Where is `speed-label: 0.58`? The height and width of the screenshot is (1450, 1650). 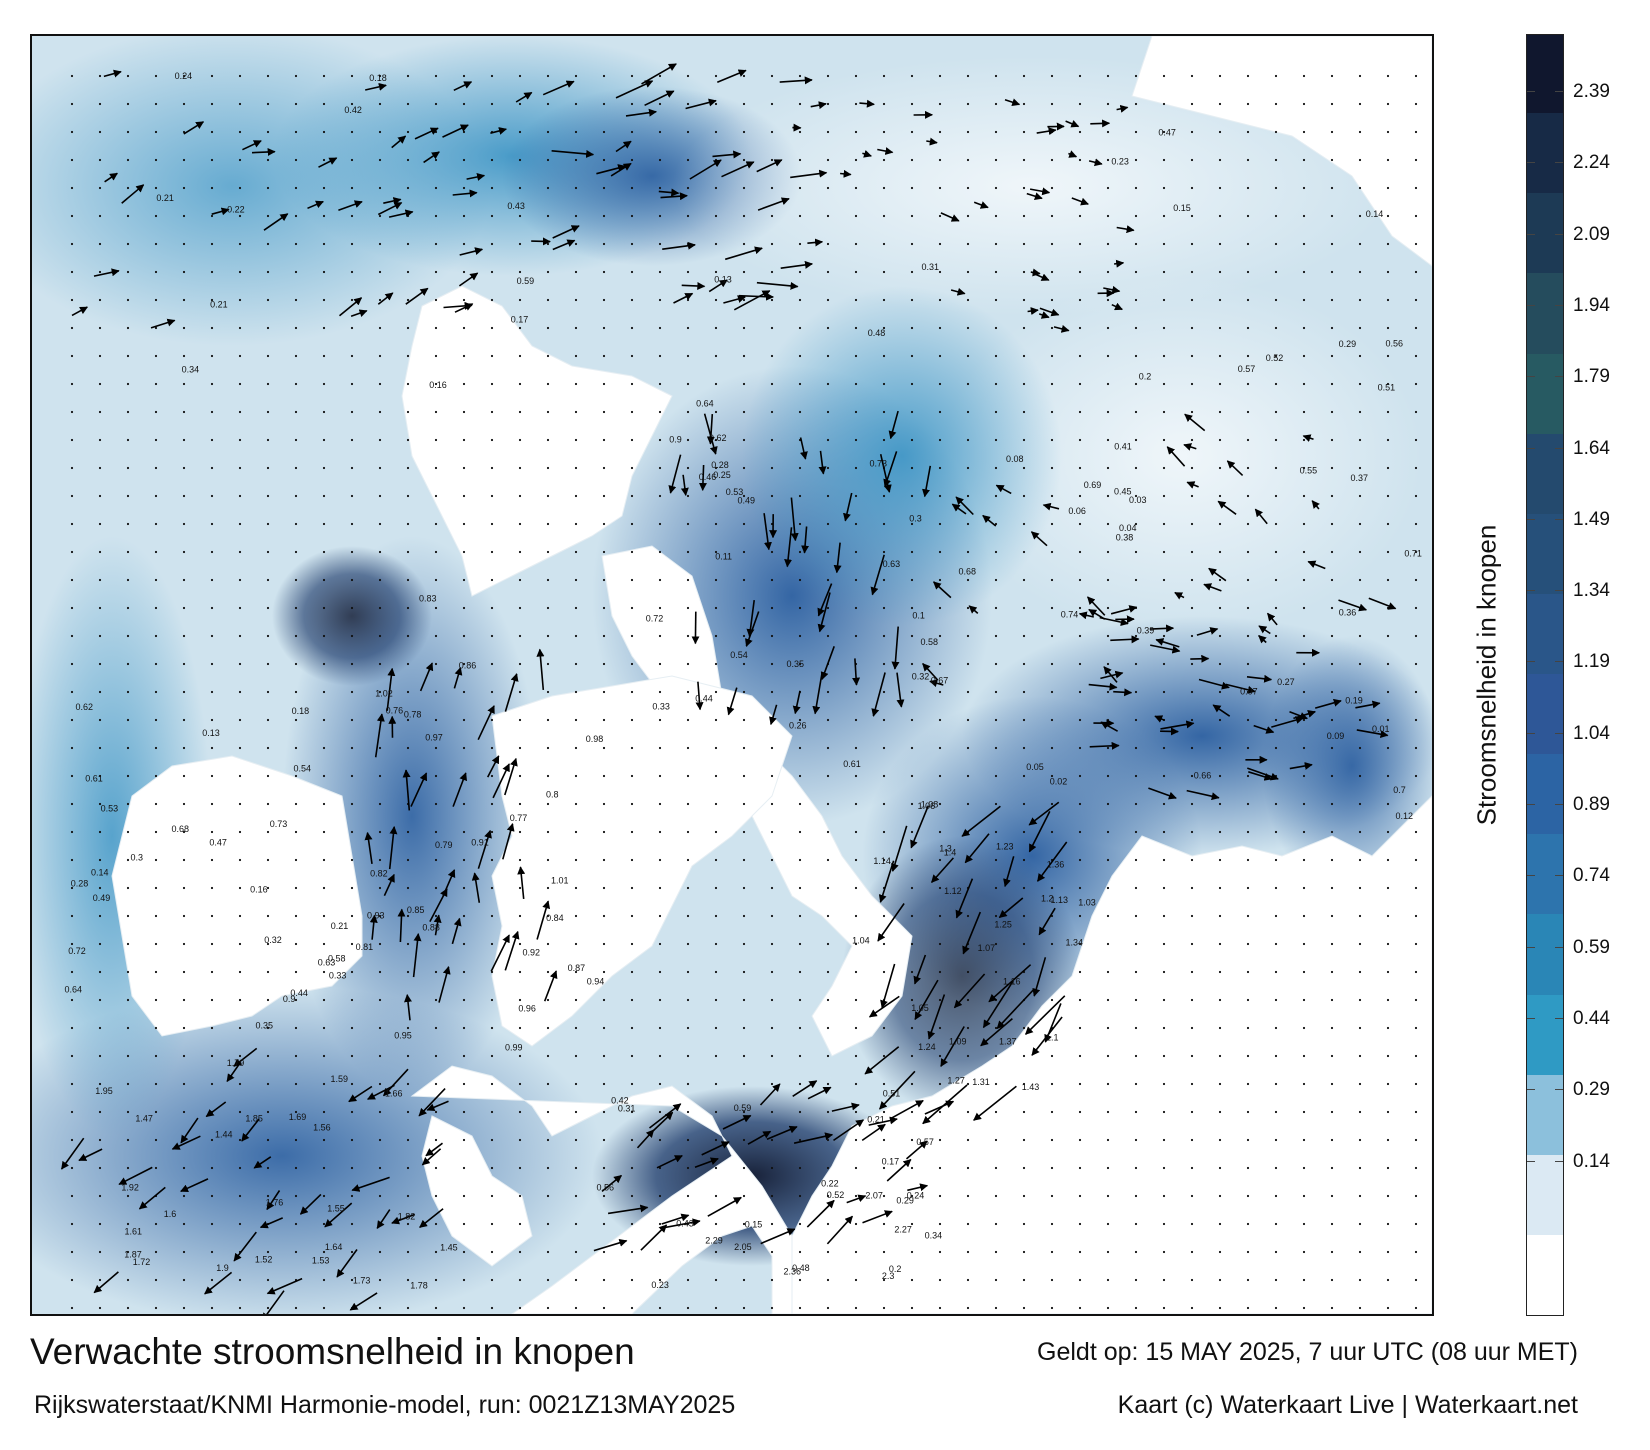 speed-label: 0.58 is located at coordinates (930, 642).